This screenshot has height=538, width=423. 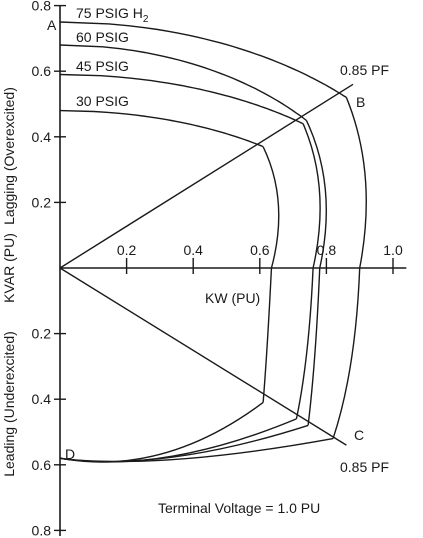 What do you see at coordinates (193, 250) in the screenshot?
I see `x-tick-label-0.4: 0.4` at bounding box center [193, 250].